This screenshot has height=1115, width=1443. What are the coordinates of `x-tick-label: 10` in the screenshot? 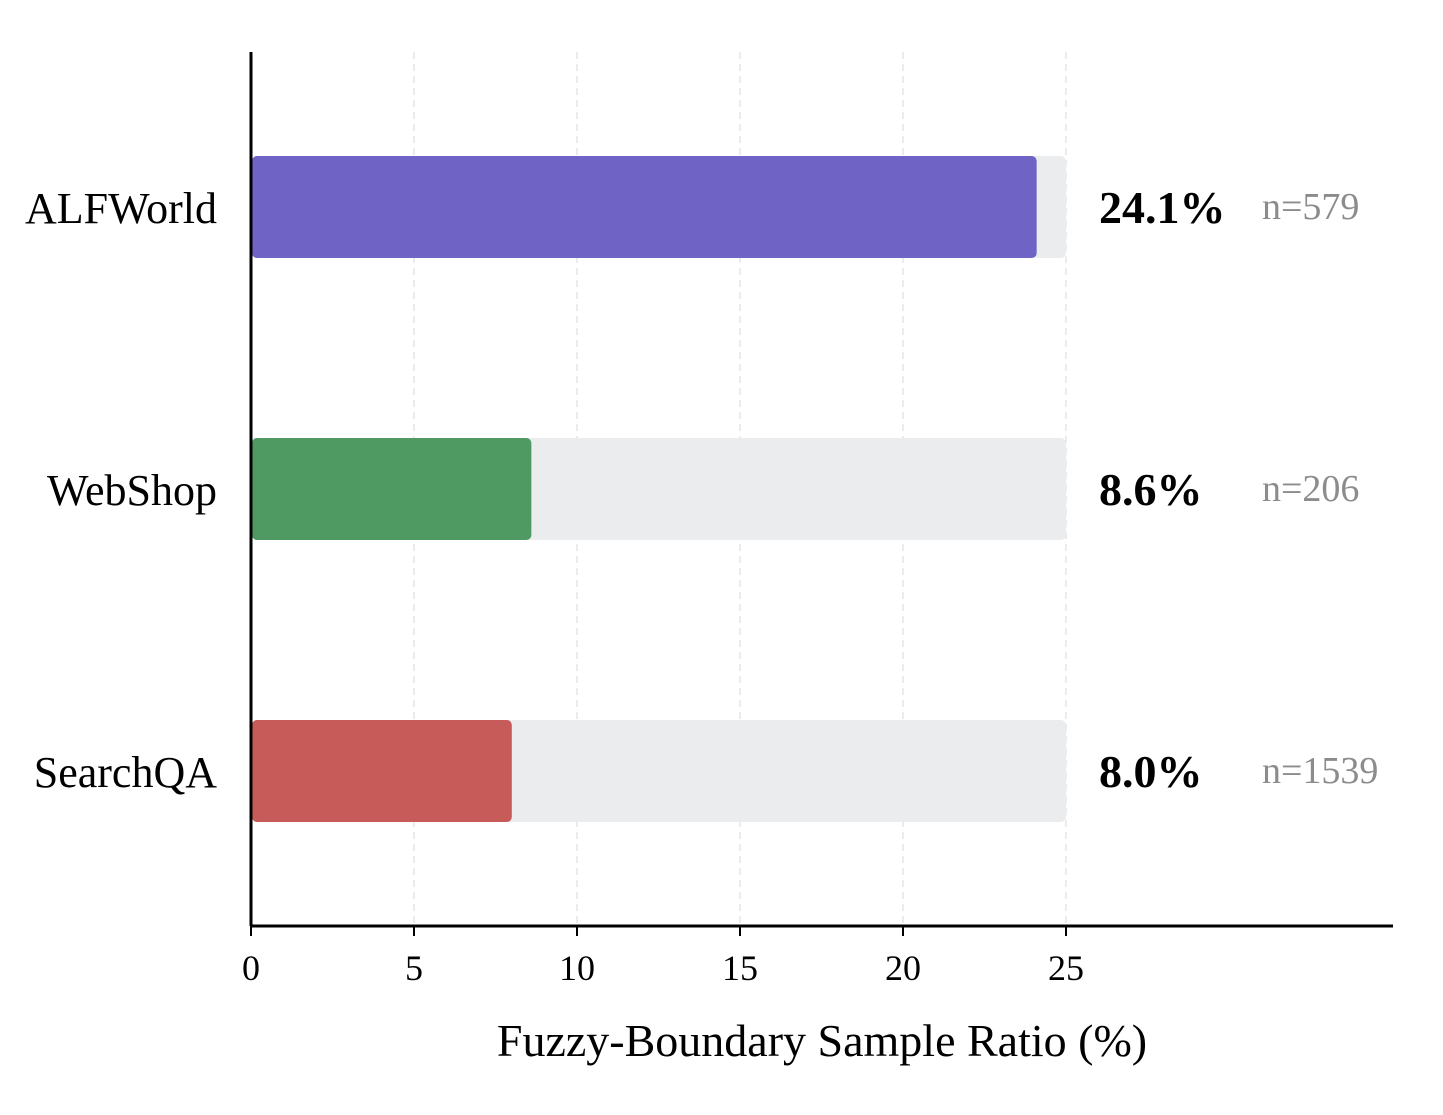 It's located at (577, 968).